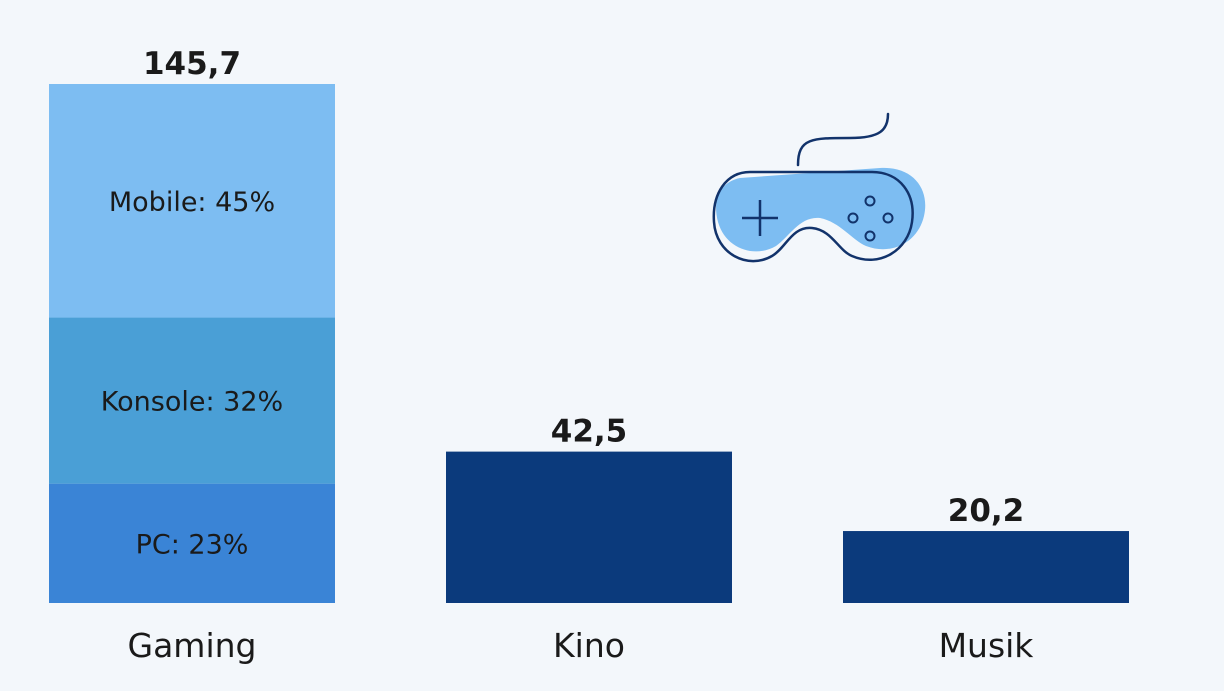 This screenshot has height=691, width=1224. What do you see at coordinates (589, 527) in the screenshot?
I see `bar-kino` at bounding box center [589, 527].